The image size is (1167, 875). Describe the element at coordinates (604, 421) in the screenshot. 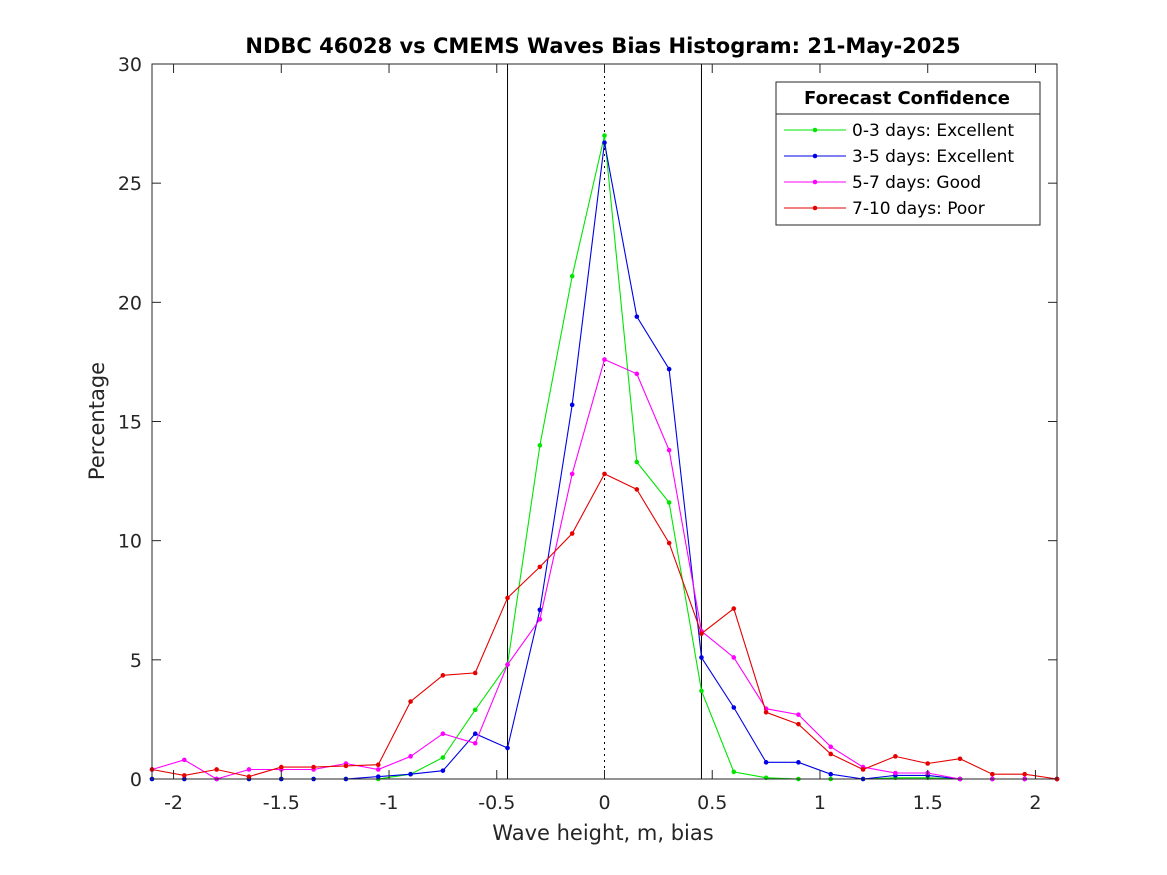

I see `reference-lines` at that location.